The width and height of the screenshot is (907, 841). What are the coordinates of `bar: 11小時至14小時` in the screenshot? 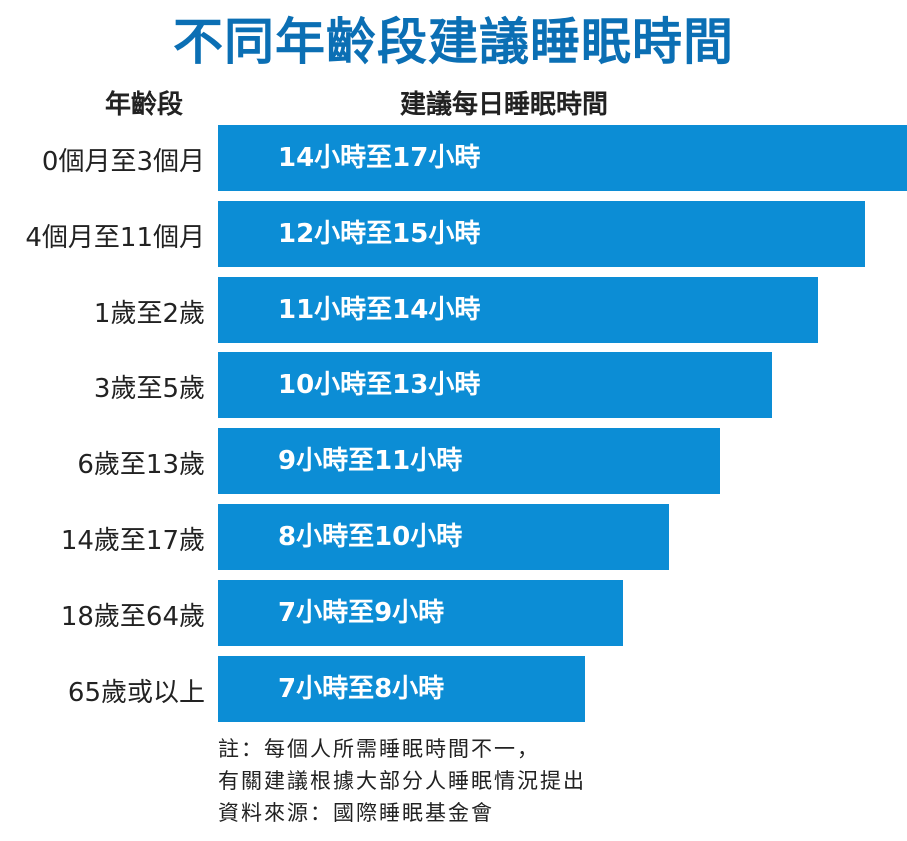 It's located at (518, 309).